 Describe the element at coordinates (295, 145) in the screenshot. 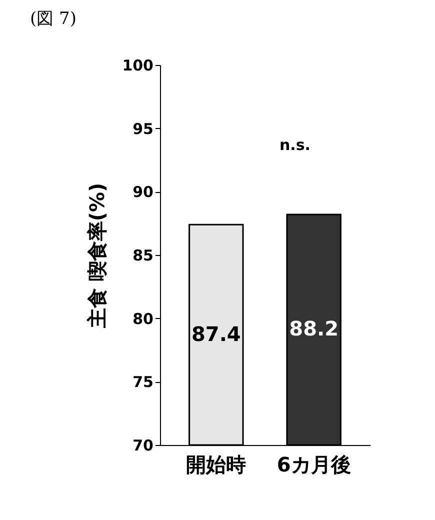

I see `annotation: n.s.` at that location.